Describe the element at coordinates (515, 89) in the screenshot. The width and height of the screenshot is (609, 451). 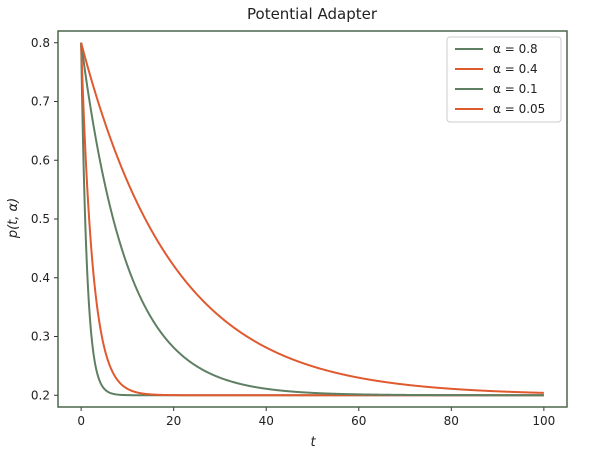
I see `legend-label: α = 0.1` at that location.